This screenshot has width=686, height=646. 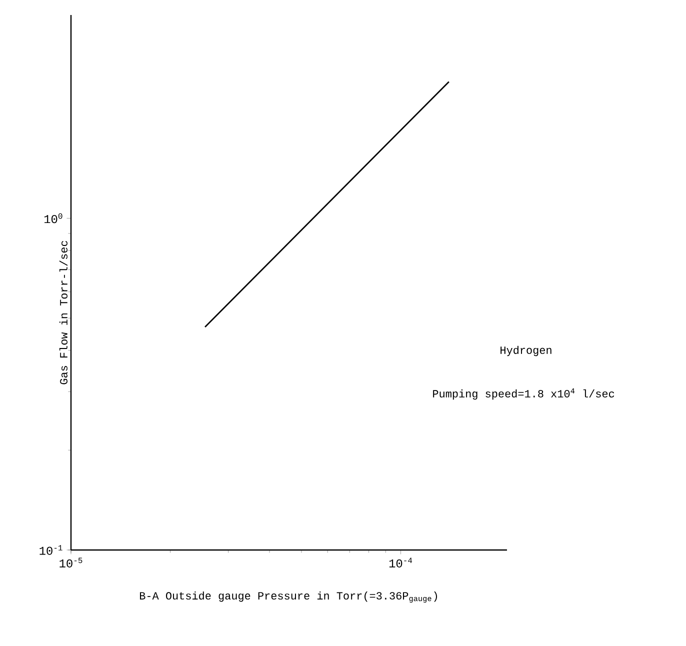 What do you see at coordinates (289, 597) in the screenshot?
I see `x-axis-title: B-A Outside gauge Pressure in Torr(=3.36P$_{gauge}$)` at bounding box center [289, 597].